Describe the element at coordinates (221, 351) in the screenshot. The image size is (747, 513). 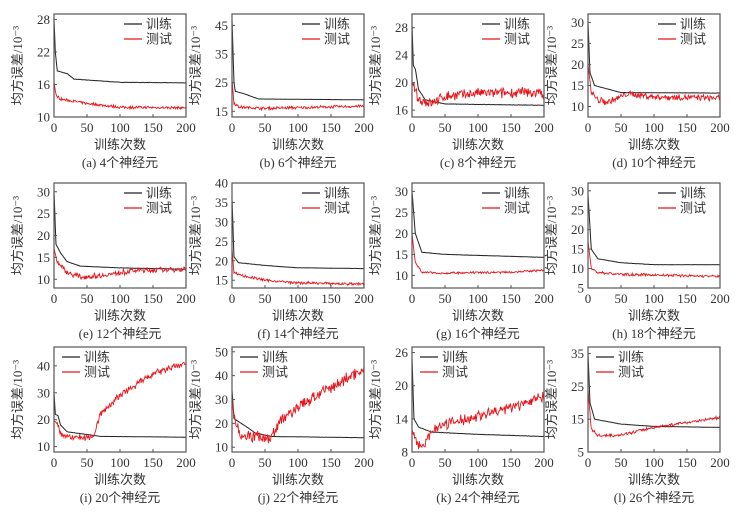
I see `y-tick-label: 50` at that location.